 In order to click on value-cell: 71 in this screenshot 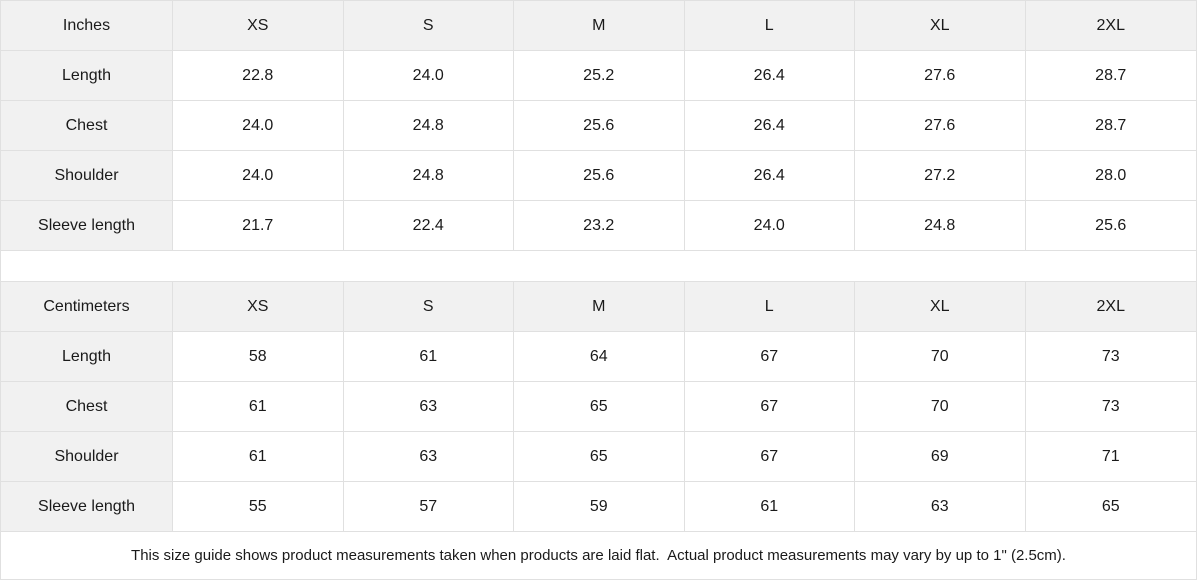, I will do `click(1110, 456)`.